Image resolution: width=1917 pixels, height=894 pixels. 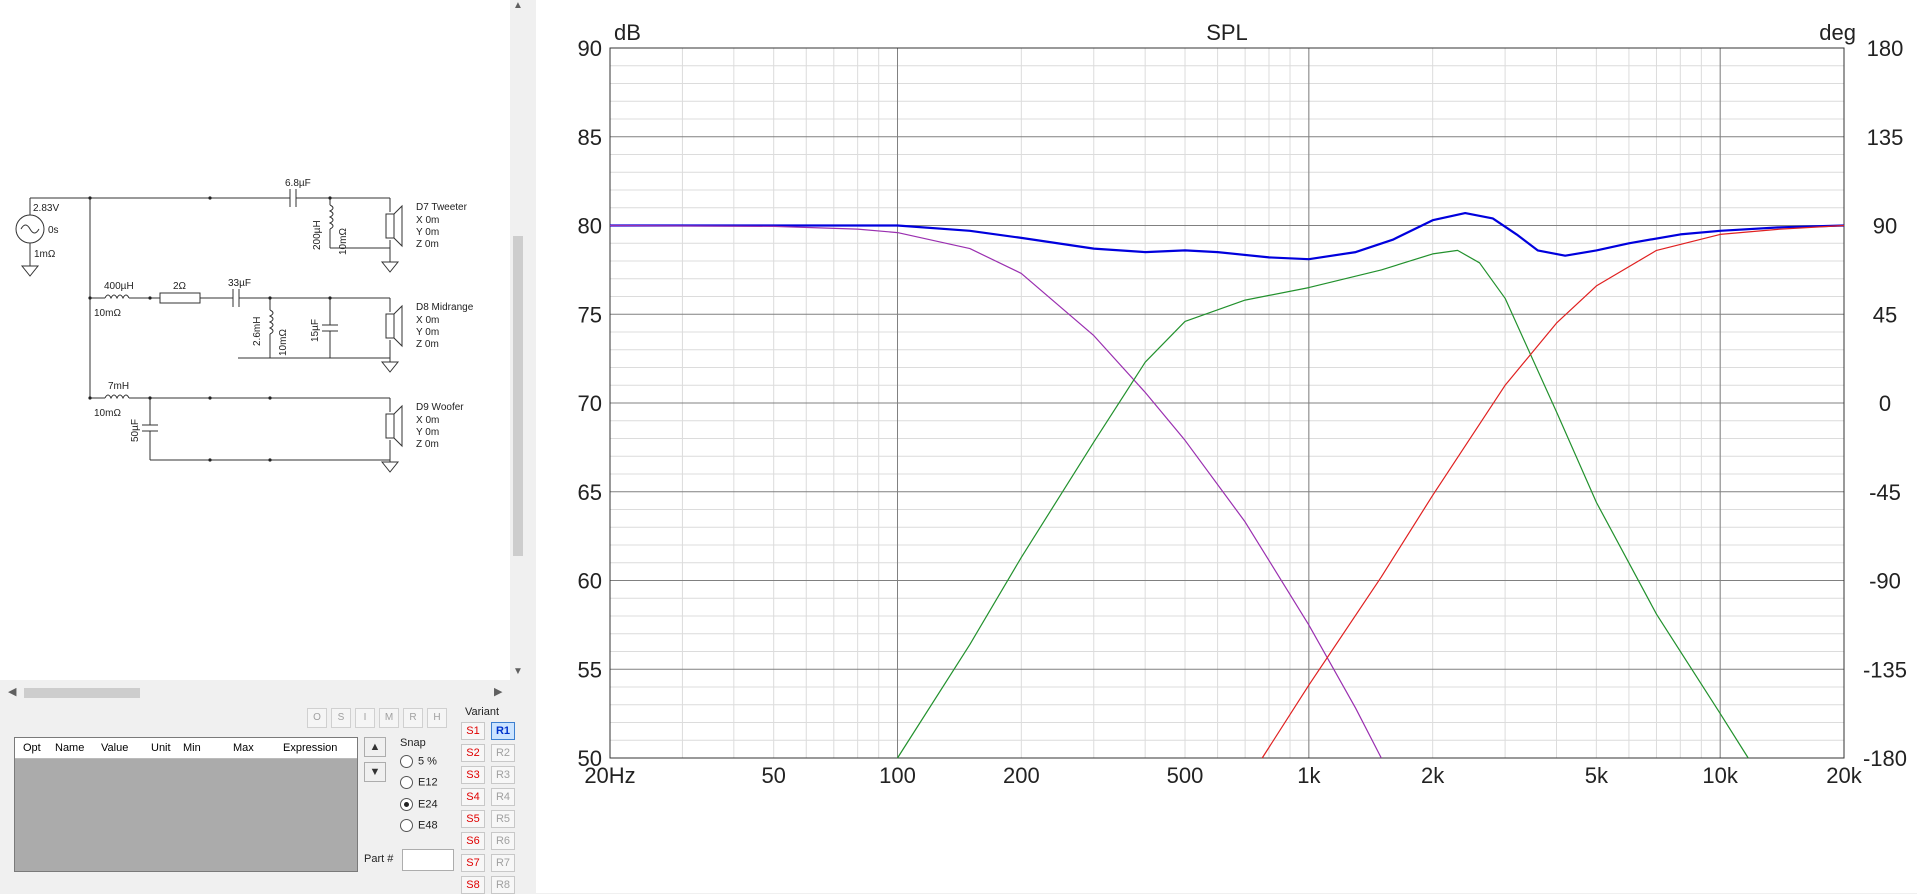 What do you see at coordinates (186, 804) in the screenshot?
I see `optimizer-table: Opt Name Value Unit Min Max Expression` at bounding box center [186, 804].